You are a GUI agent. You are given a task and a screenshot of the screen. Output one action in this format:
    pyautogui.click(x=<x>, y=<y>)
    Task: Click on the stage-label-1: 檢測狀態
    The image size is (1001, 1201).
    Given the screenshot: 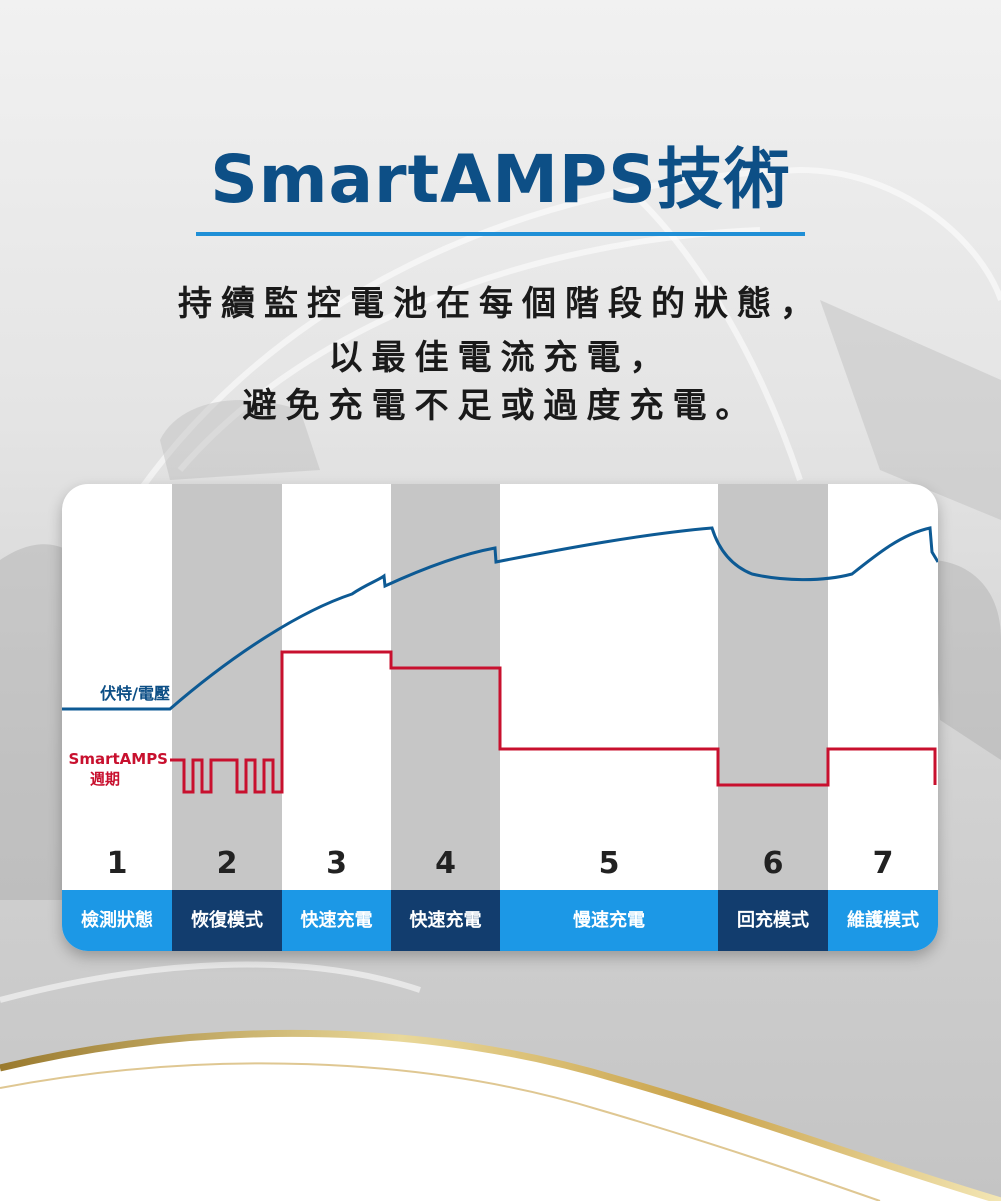 What is the action you would take?
    pyautogui.click(x=117, y=920)
    